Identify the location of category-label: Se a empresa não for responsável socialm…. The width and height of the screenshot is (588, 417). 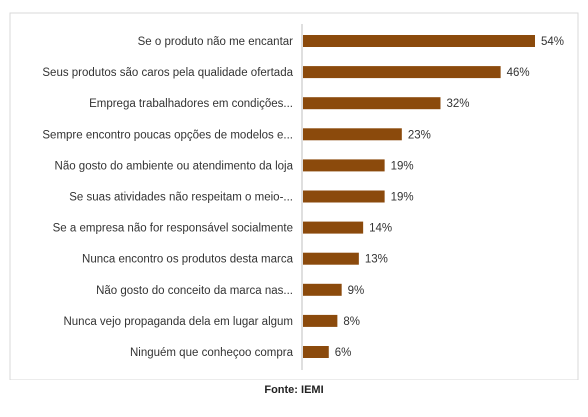
(173, 229).